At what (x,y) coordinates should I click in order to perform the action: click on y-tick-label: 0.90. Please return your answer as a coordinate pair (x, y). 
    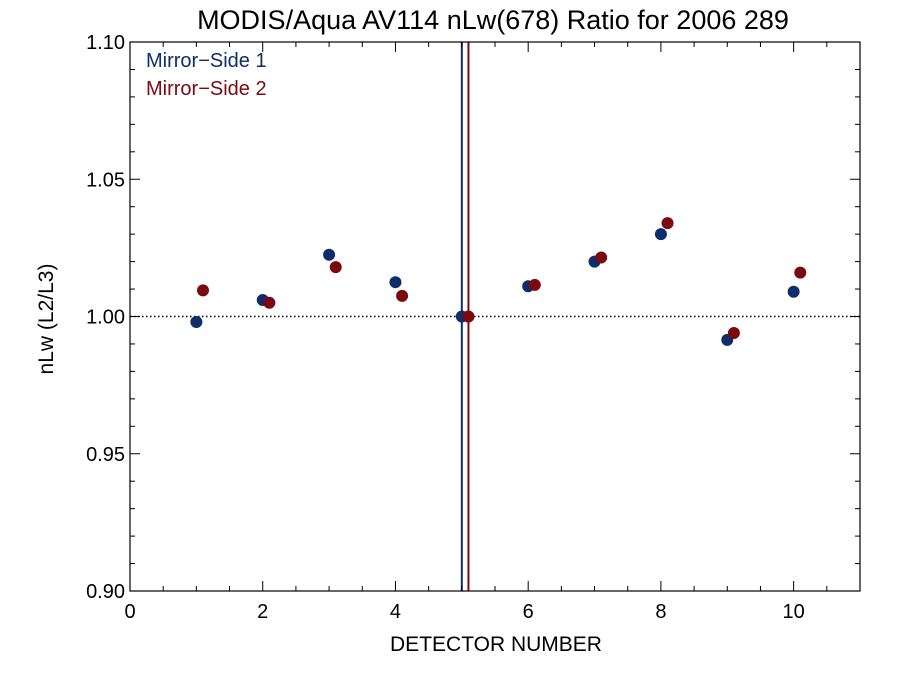
    Looking at the image, I should click on (105, 592).